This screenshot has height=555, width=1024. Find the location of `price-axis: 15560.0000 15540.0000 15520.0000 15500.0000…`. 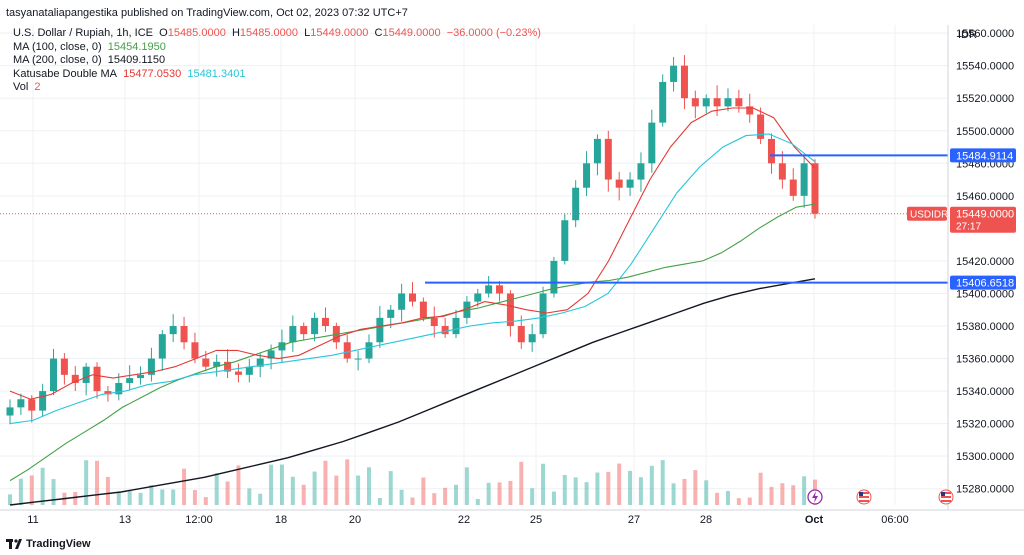

price-axis: 15560.0000 15540.0000 15520.0000 15500.0000… is located at coordinates (985, 262).